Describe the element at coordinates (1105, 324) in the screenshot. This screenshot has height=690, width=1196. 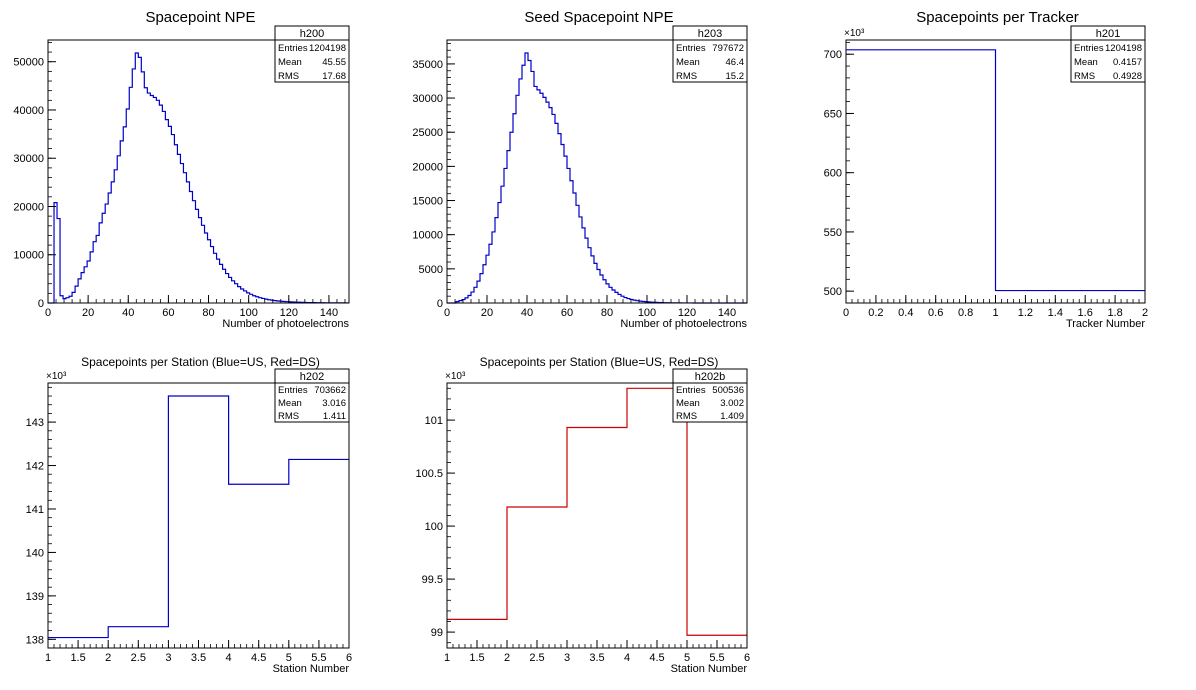
I see `x-axis-label: Tracker Number` at that location.